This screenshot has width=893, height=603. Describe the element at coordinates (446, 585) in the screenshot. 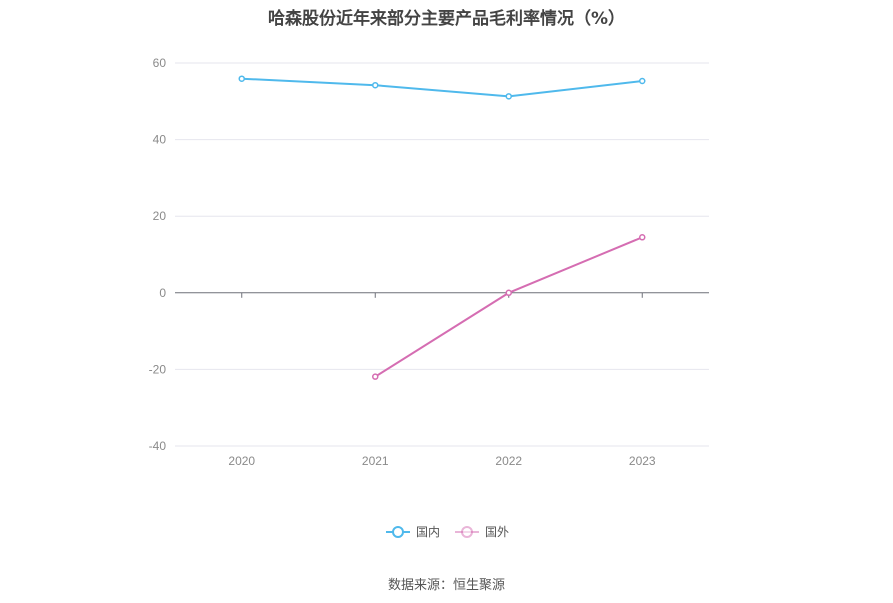

I see `data-source: 数据来源：恒生聚源` at that location.